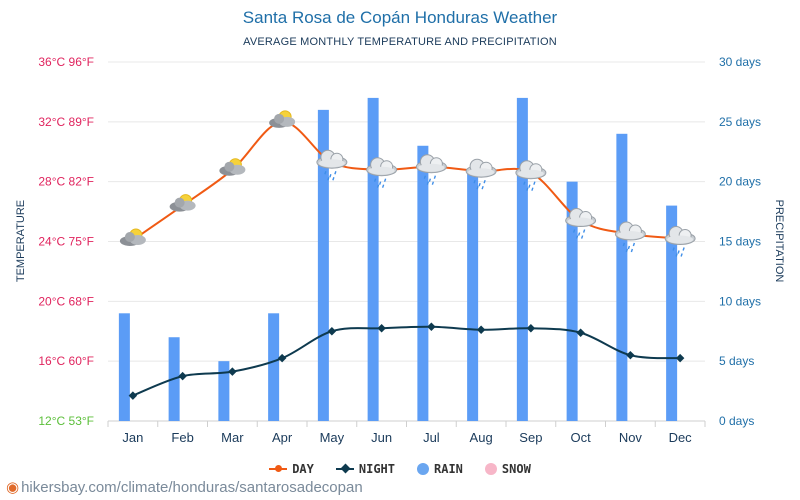 Image resolution: width=800 pixels, height=500 pixels. Describe the element at coordinates (516, 469) in the screenshot. I see `legend-snow-label: SNOW` at that location.